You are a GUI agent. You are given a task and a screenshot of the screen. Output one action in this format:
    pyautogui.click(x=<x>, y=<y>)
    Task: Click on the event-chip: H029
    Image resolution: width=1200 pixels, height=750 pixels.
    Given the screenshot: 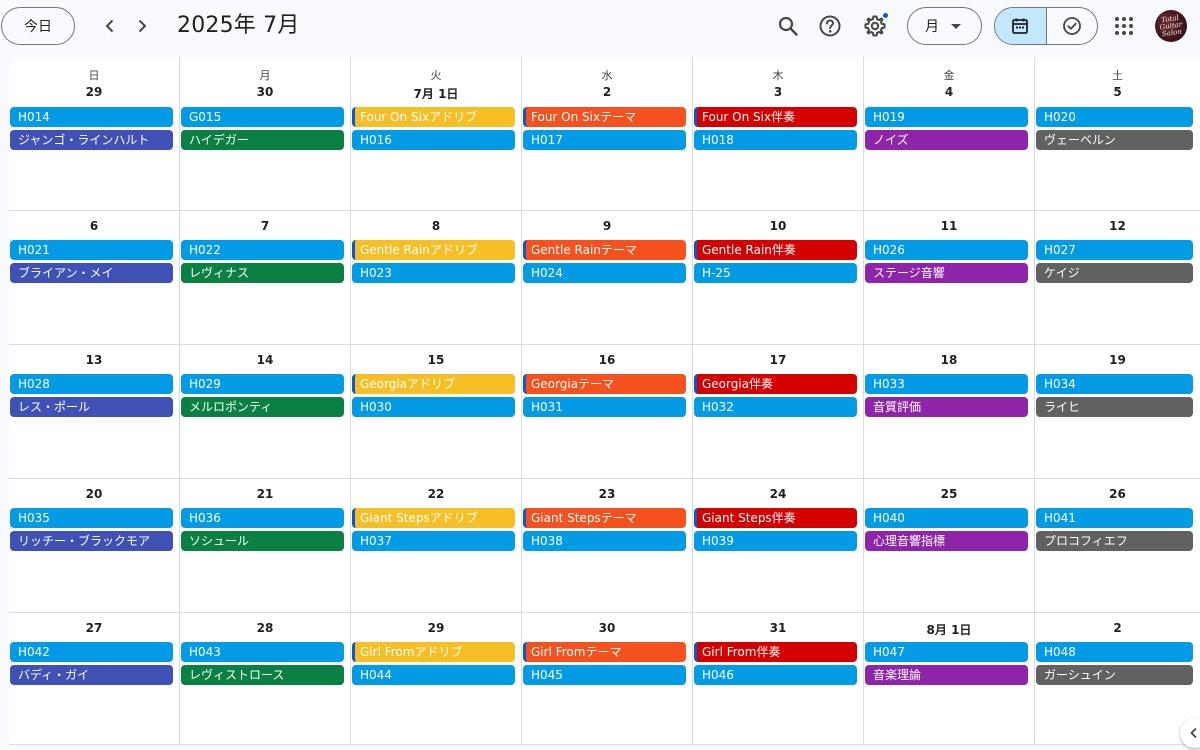 What is the action you would take?
    pyautogui.click(x=262, y=384)
    